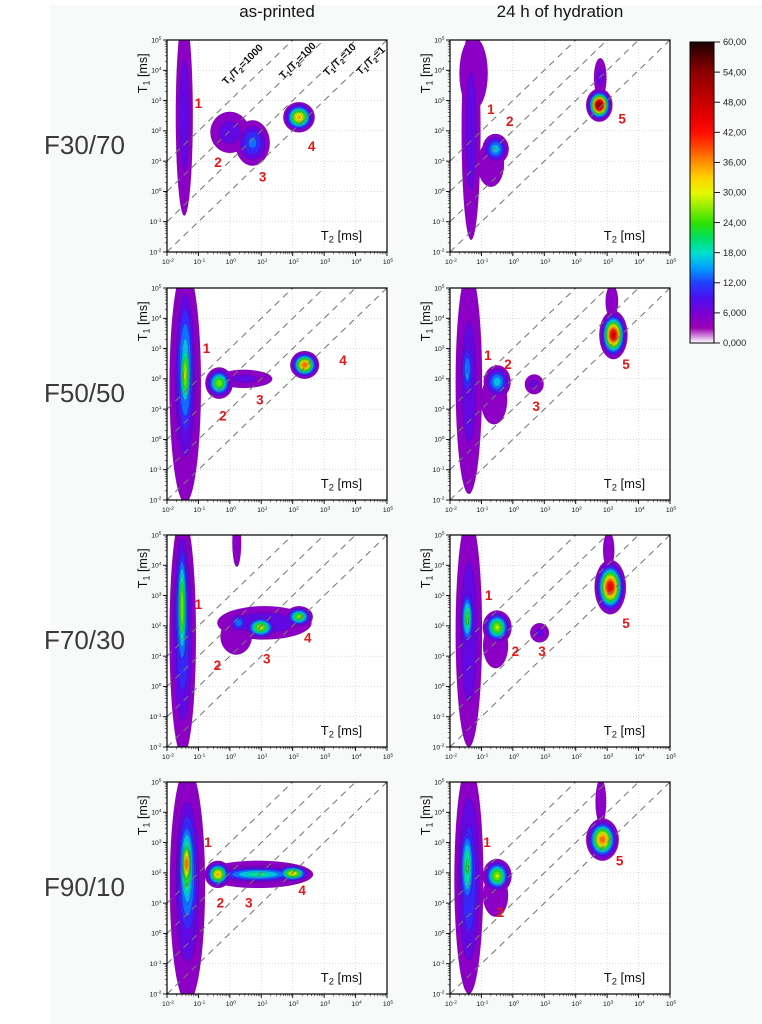 The width and height of the screenshot is (762, 1024). I want to click on svg-text: 0,000, so click(734, 343).